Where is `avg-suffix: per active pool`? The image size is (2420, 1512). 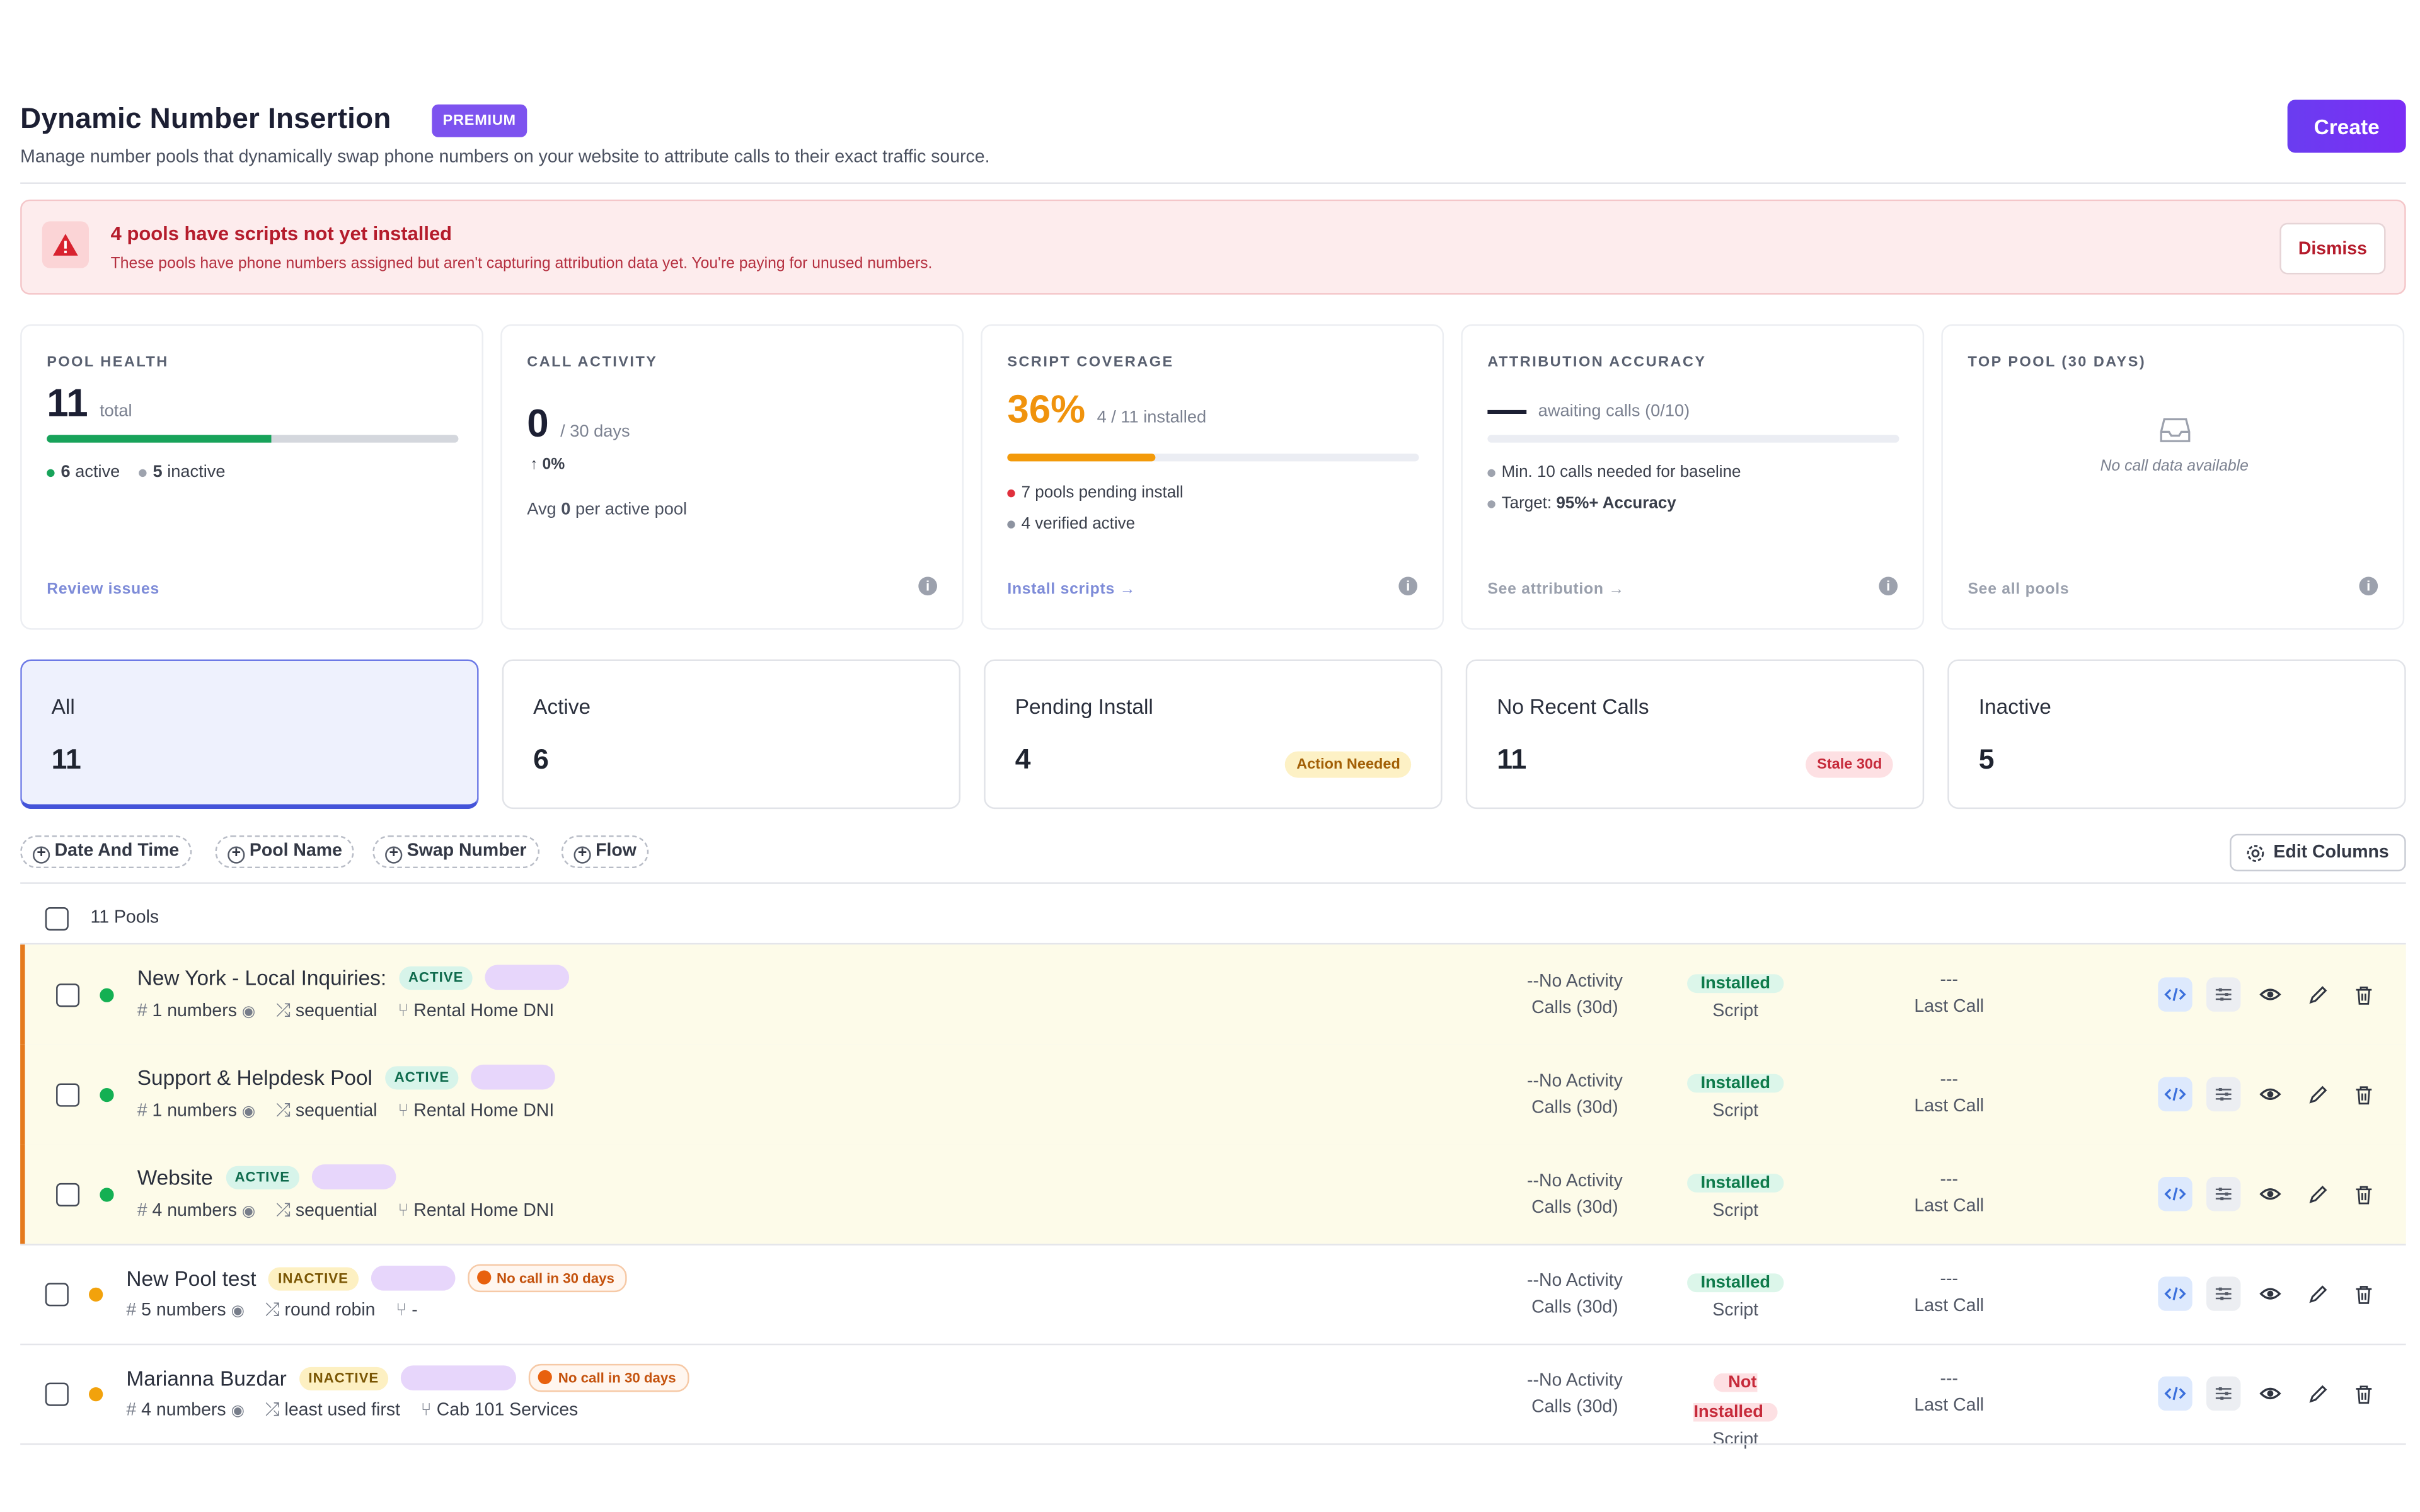
avg-suffix: per active pool is located at coordinates (632, 509).